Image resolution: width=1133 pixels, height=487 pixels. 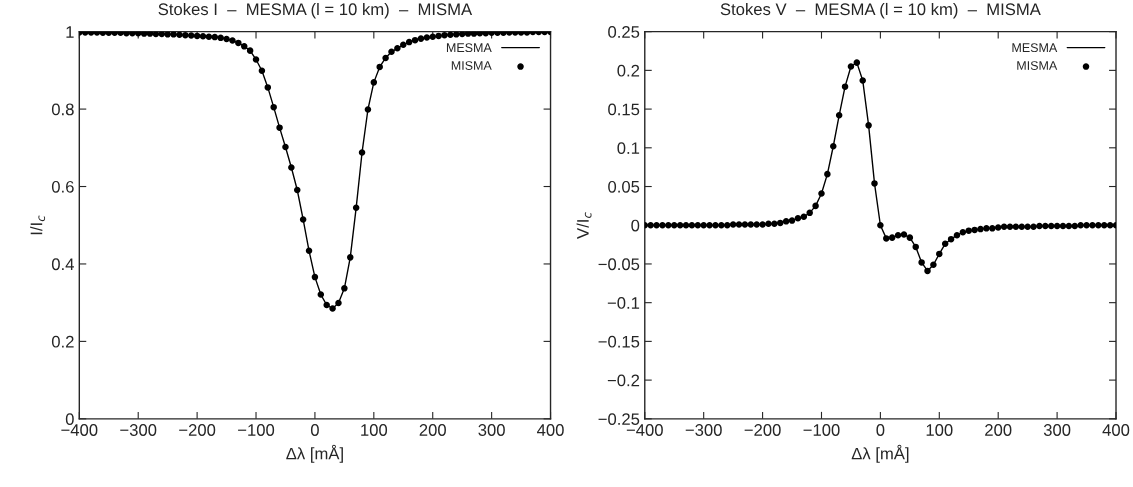 I want to click on y-tick-label: 0.1, so click(x=628, y=148).